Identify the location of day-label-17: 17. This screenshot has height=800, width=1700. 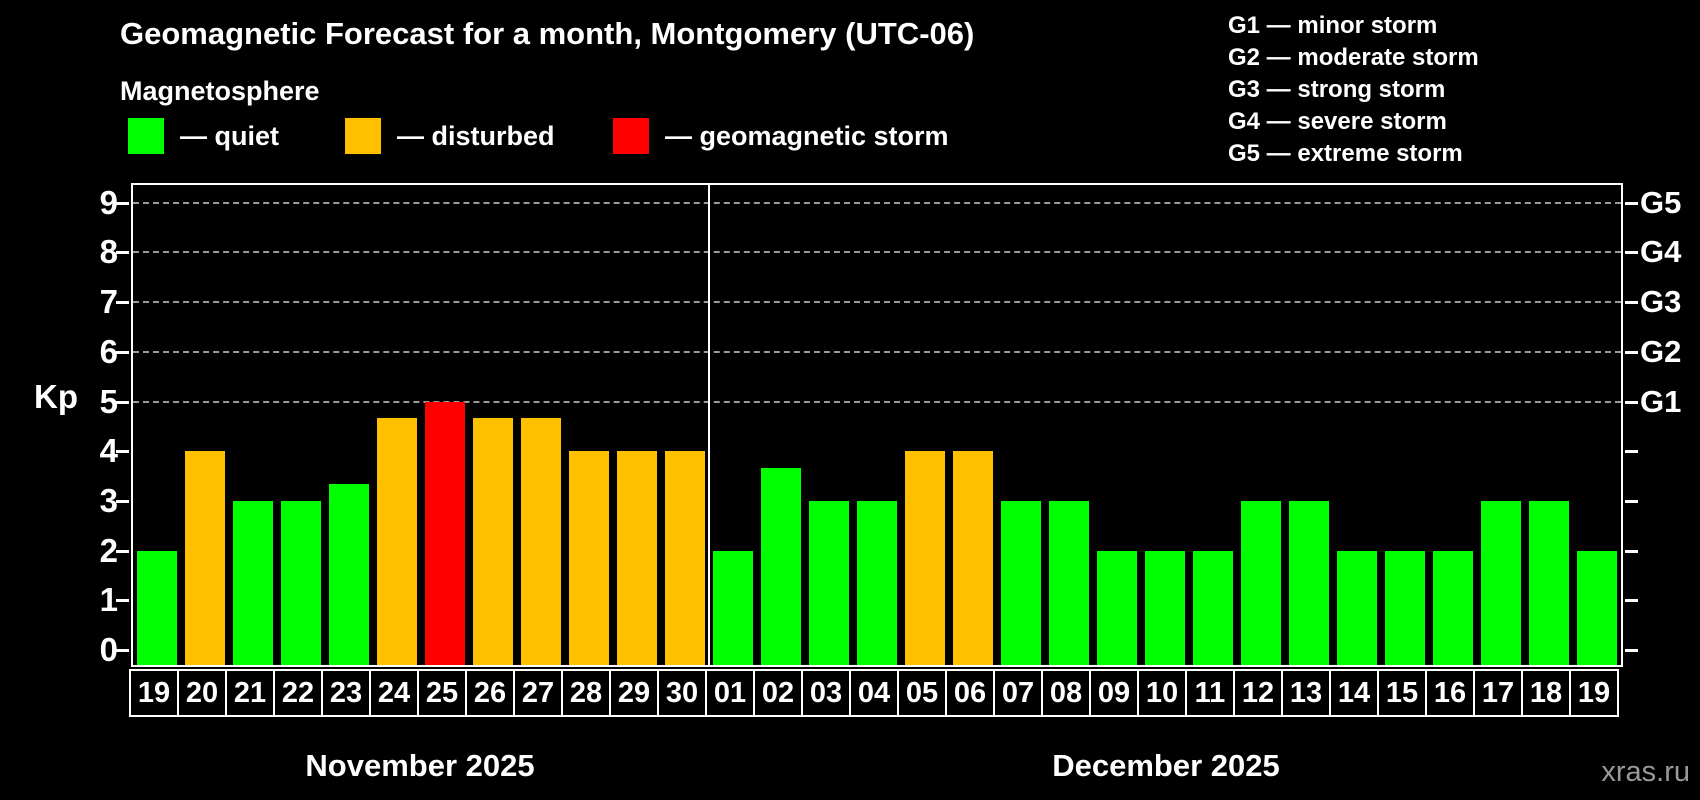
(1498, 693).